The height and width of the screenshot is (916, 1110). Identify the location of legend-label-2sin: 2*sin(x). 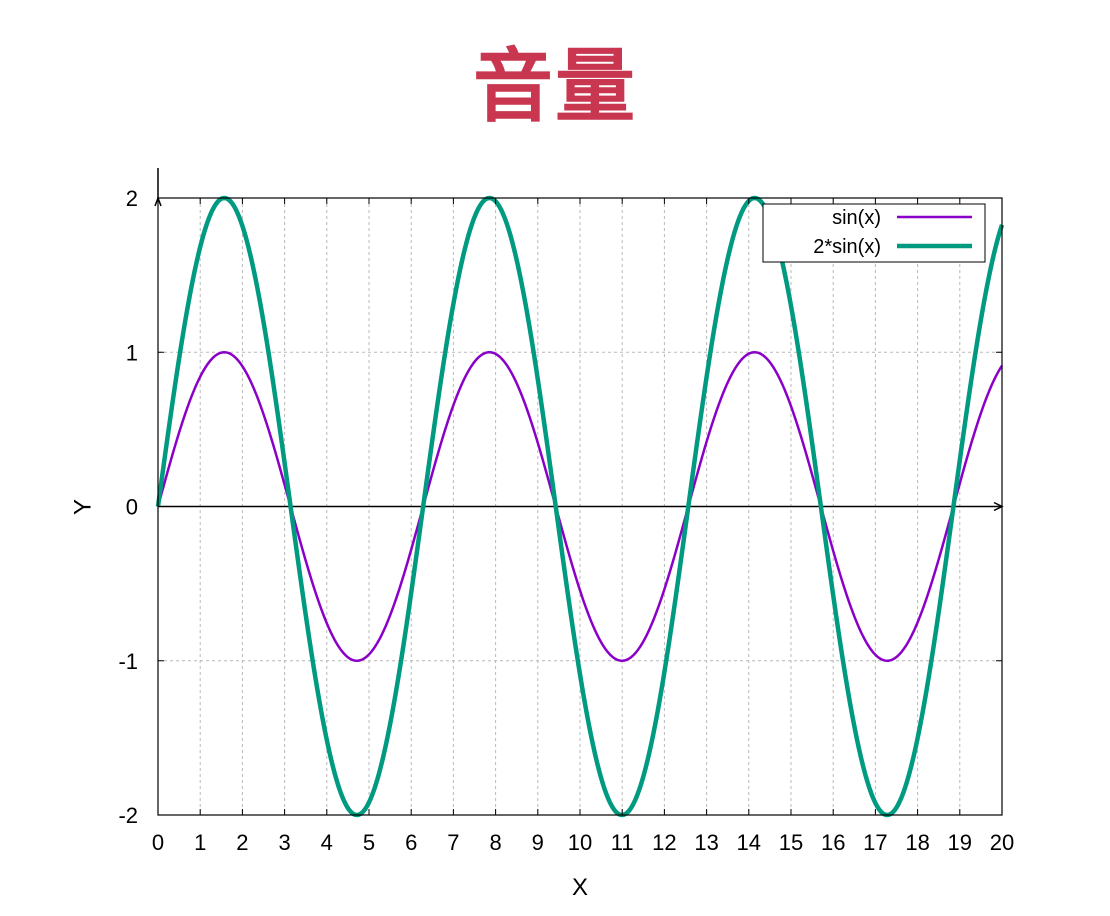
(847, 247).